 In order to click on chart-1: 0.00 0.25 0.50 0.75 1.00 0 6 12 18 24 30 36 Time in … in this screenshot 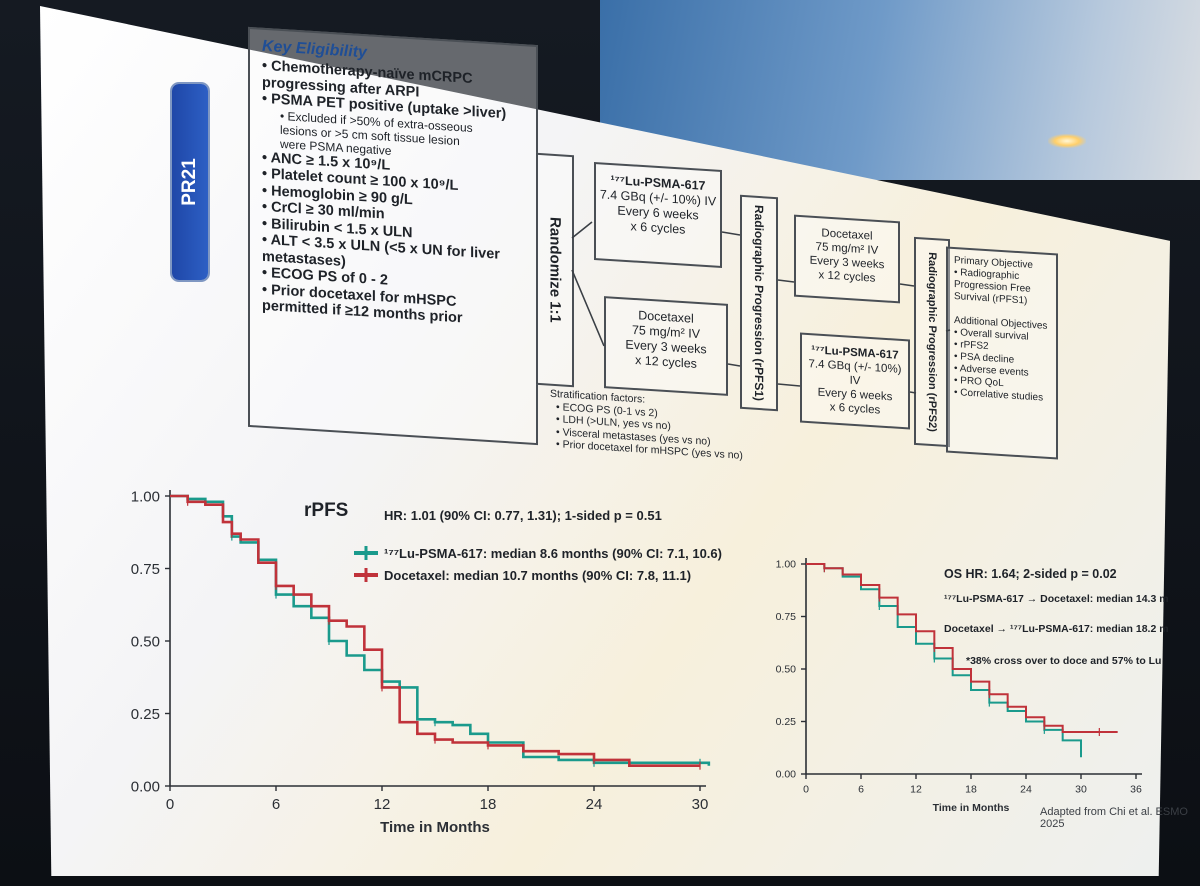, I will do `click(972, 686)`.